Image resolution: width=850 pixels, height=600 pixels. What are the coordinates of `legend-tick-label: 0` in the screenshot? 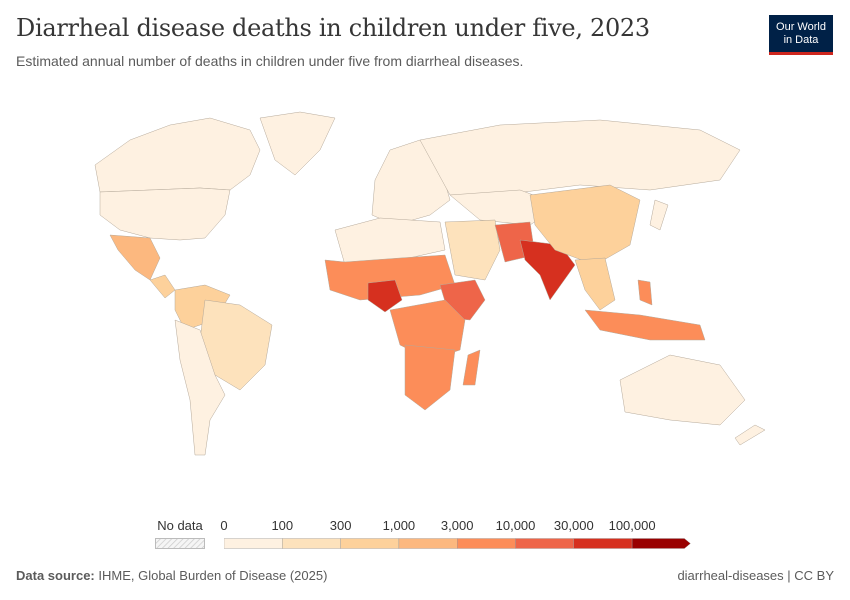 It's located at (224, 525).